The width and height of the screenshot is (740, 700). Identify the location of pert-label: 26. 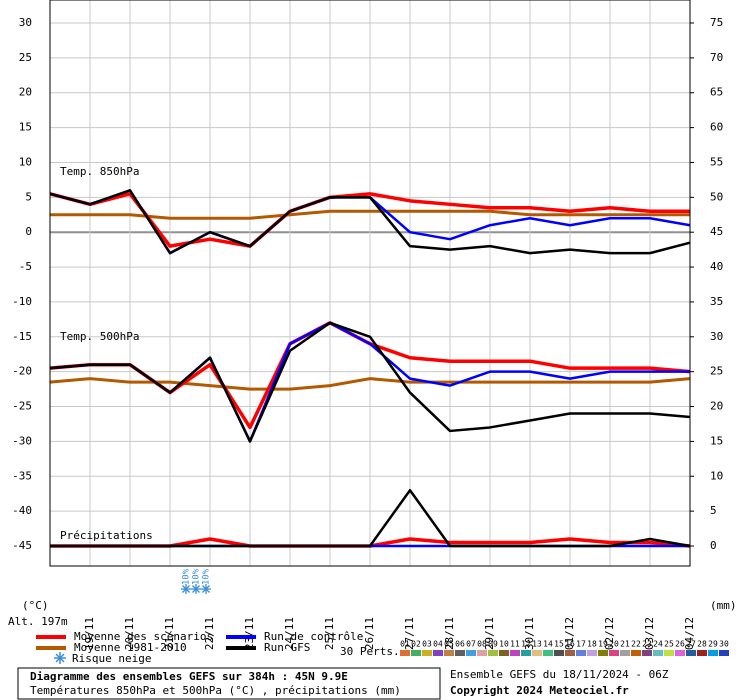
(680, 644).